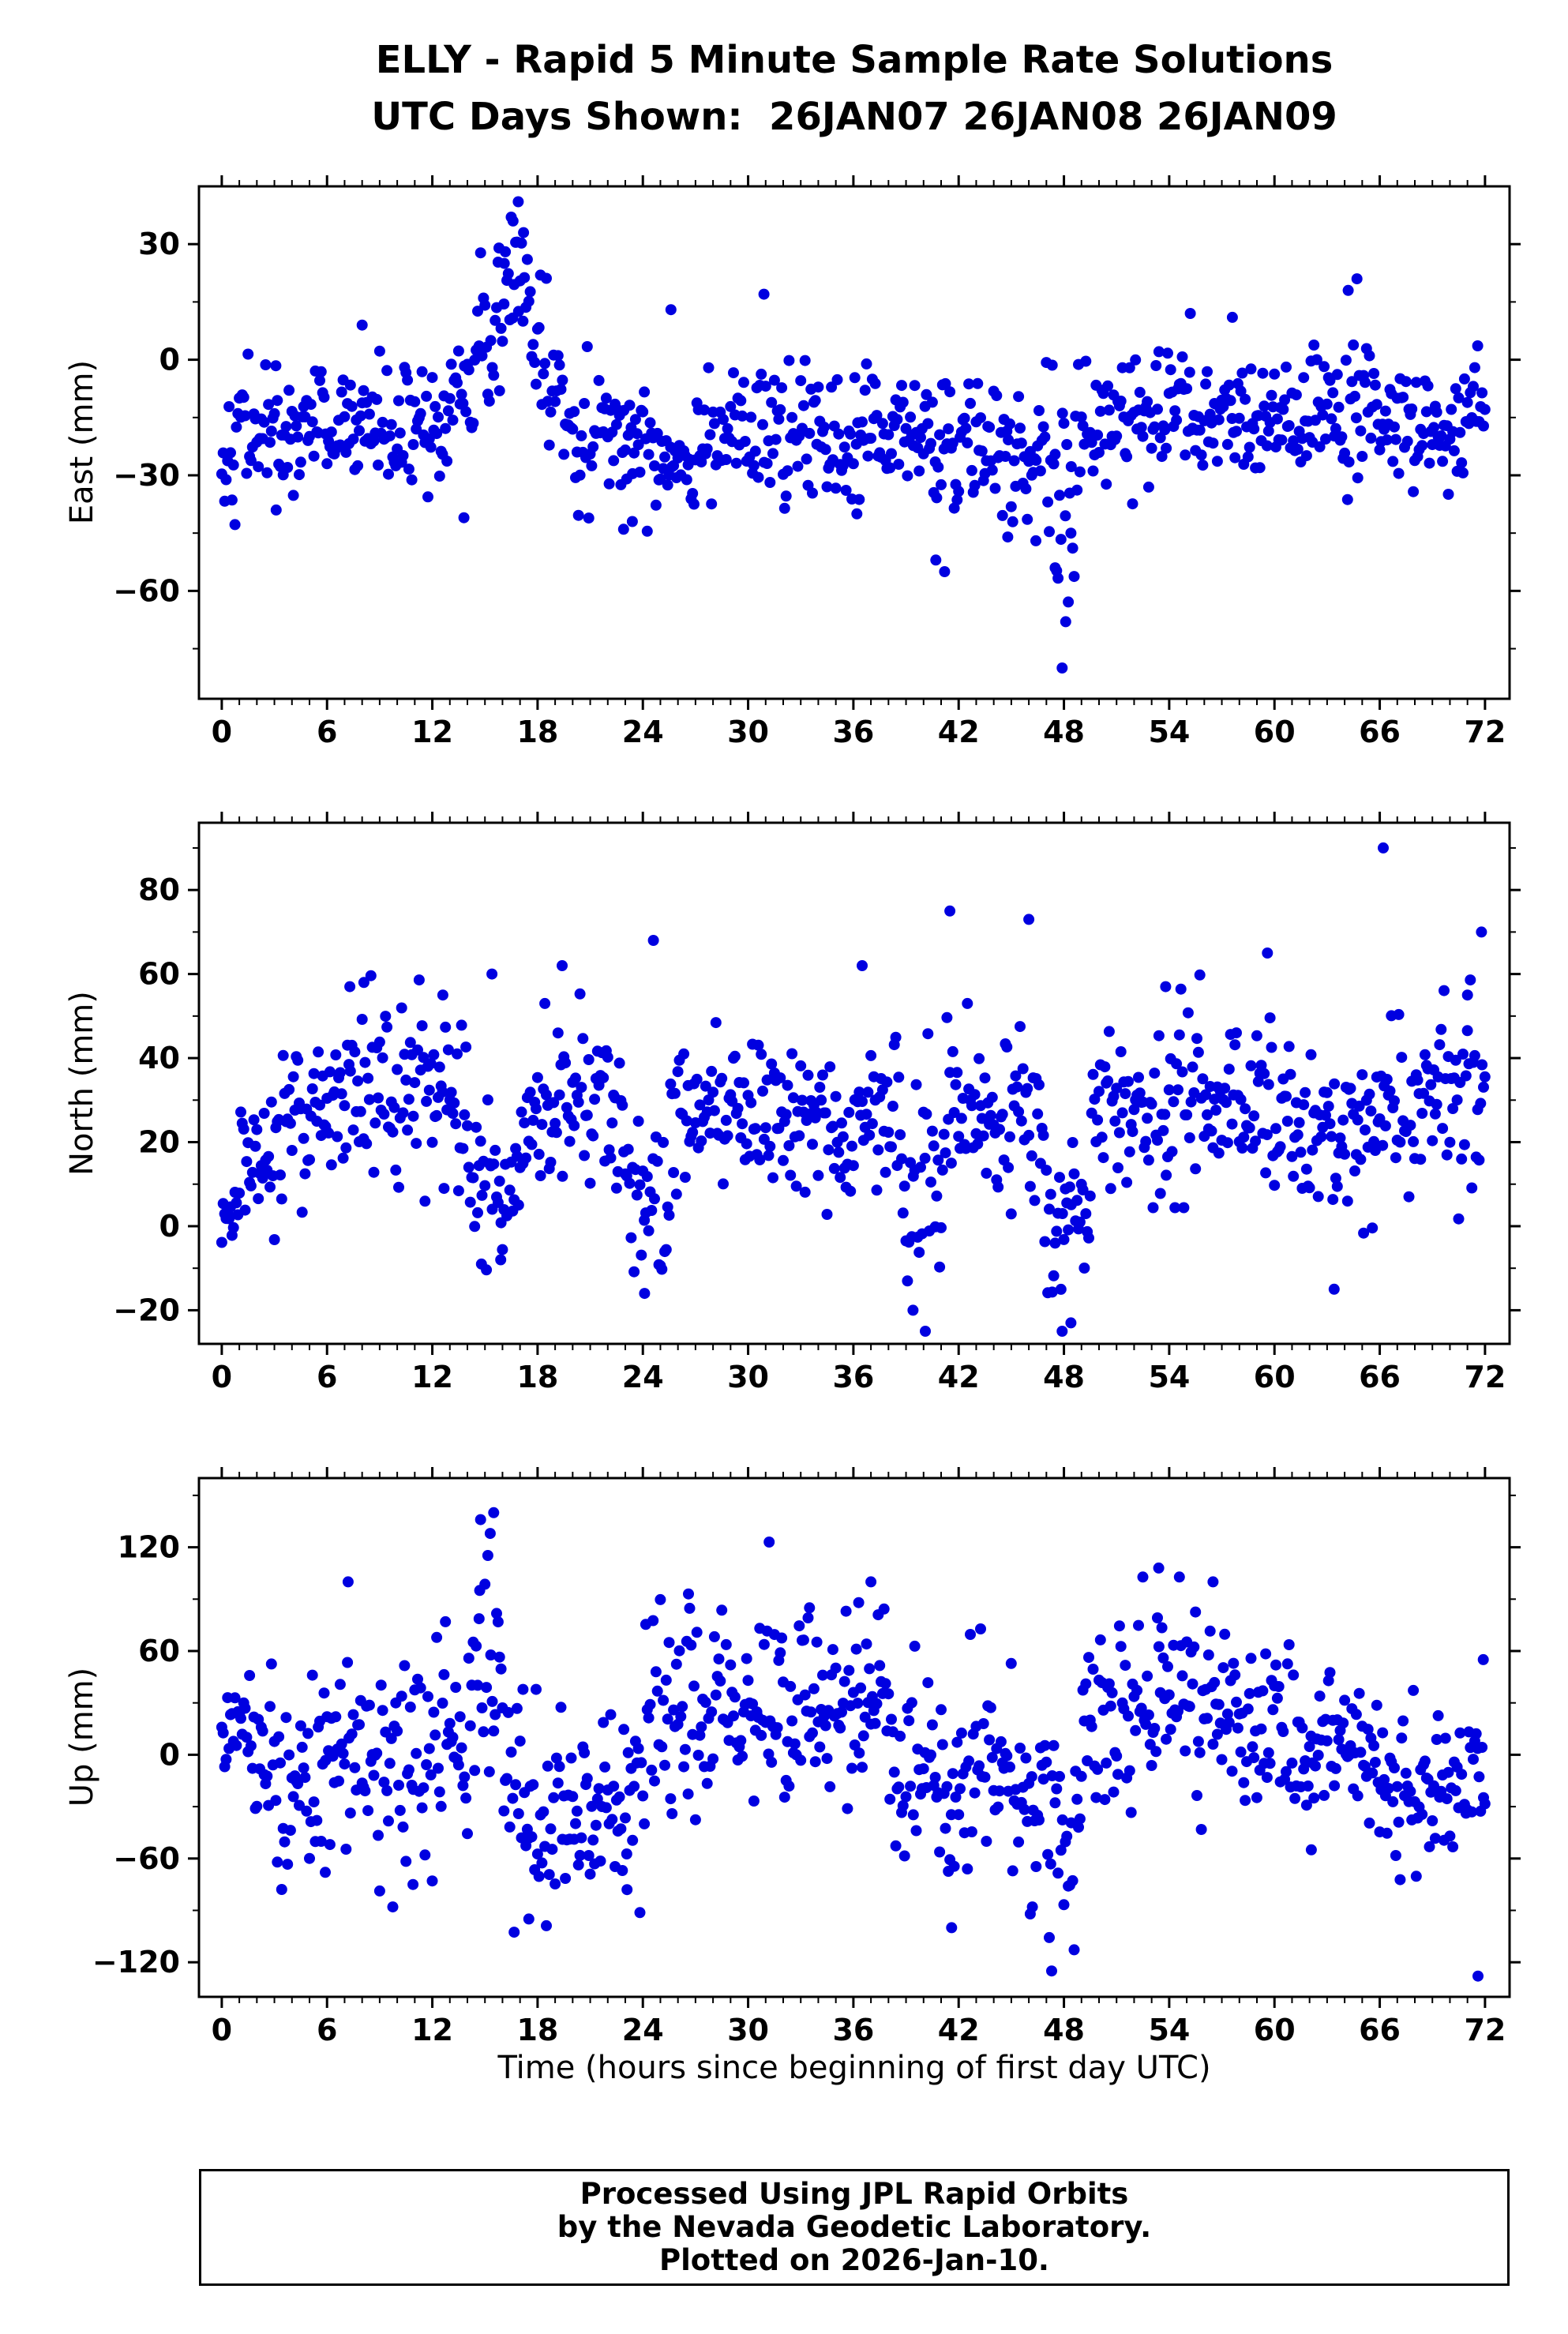 Image resolution: width=1568 pixels, height=2334 pixels. I want to click on svg-text: −20, so click(146, 1310).